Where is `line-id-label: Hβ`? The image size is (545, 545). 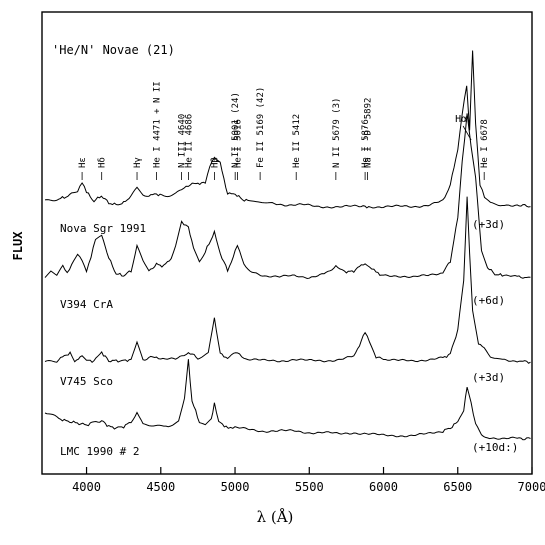 line-id-label: Hβ is located at coordinates (215, 162).